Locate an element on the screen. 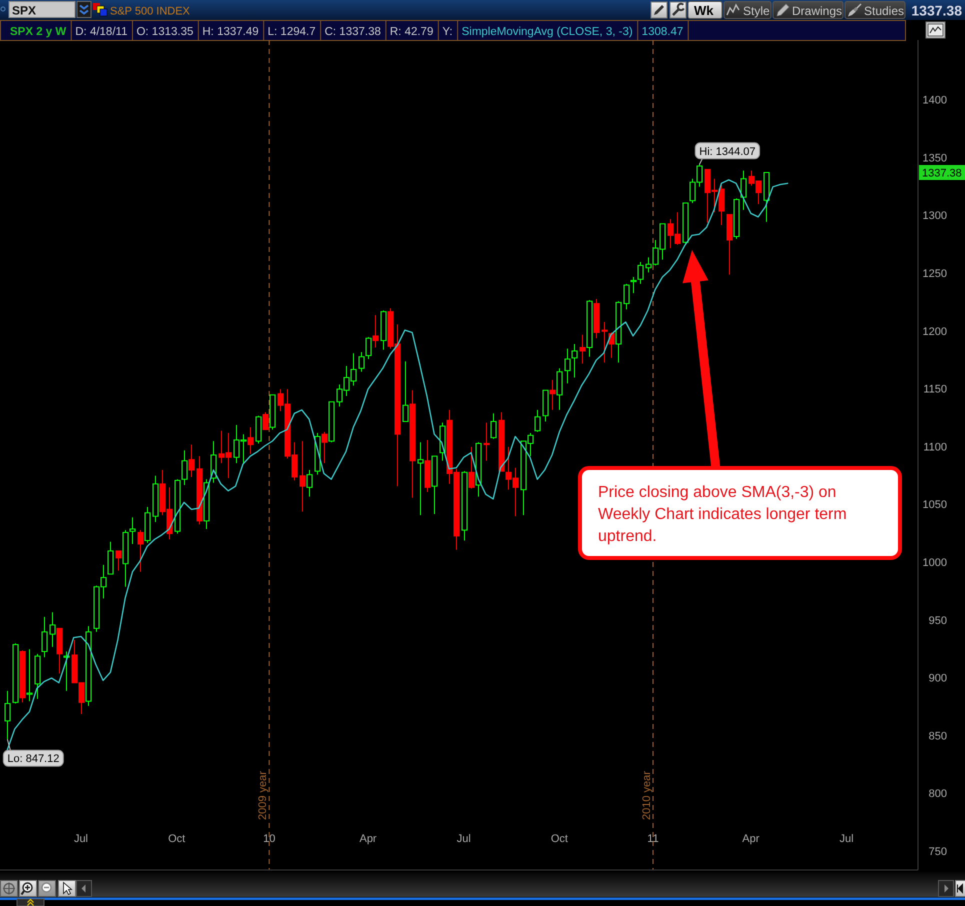  y-tick-label: 1400 is located at coordinates (934, 100).